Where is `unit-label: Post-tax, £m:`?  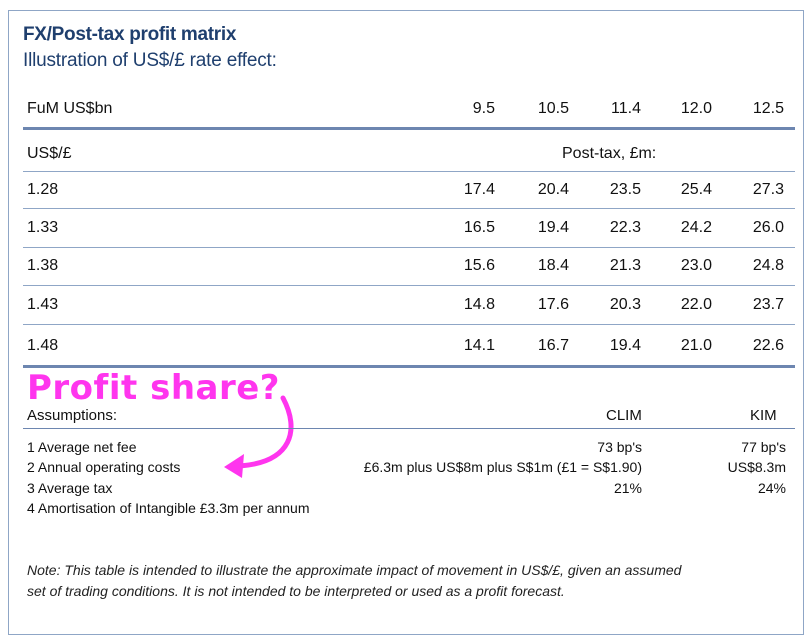 unit-label: Post-tax, £m: is located at coordinates (609, 153).